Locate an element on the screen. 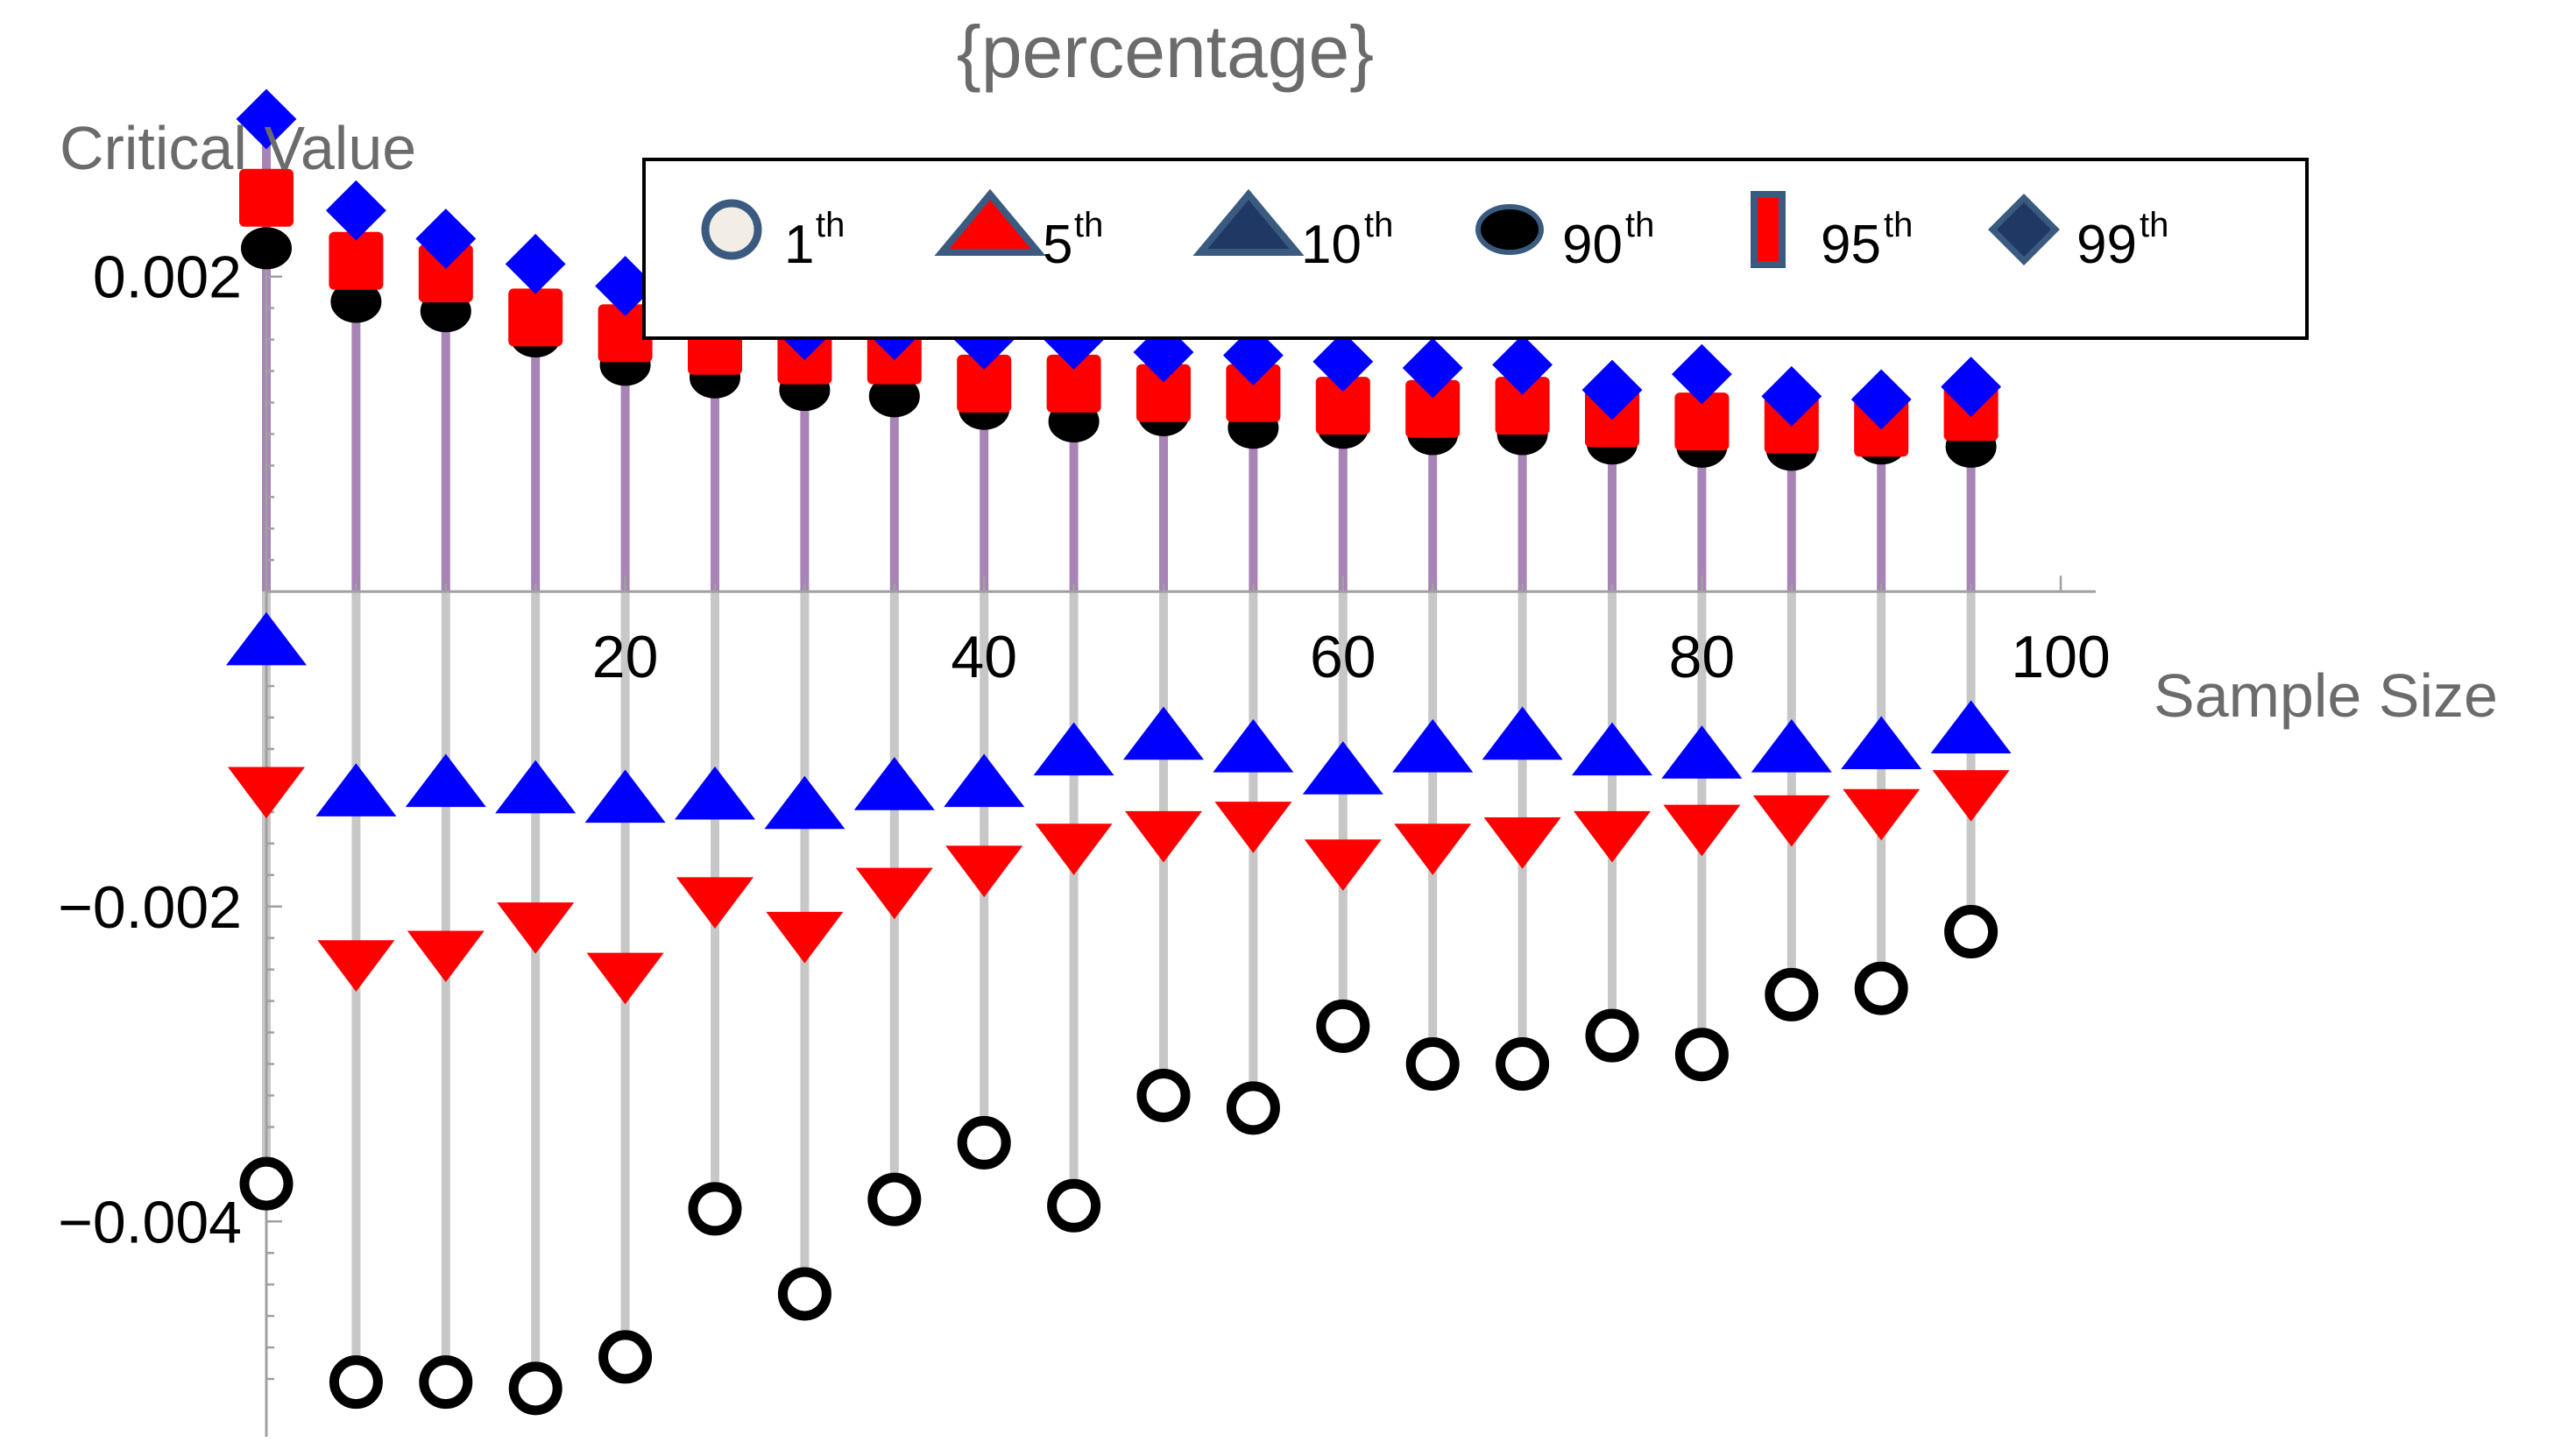 This screenshot has height=1456, width=2554. y-tick-label: −0.004 is located at coordinates (150, 1222).